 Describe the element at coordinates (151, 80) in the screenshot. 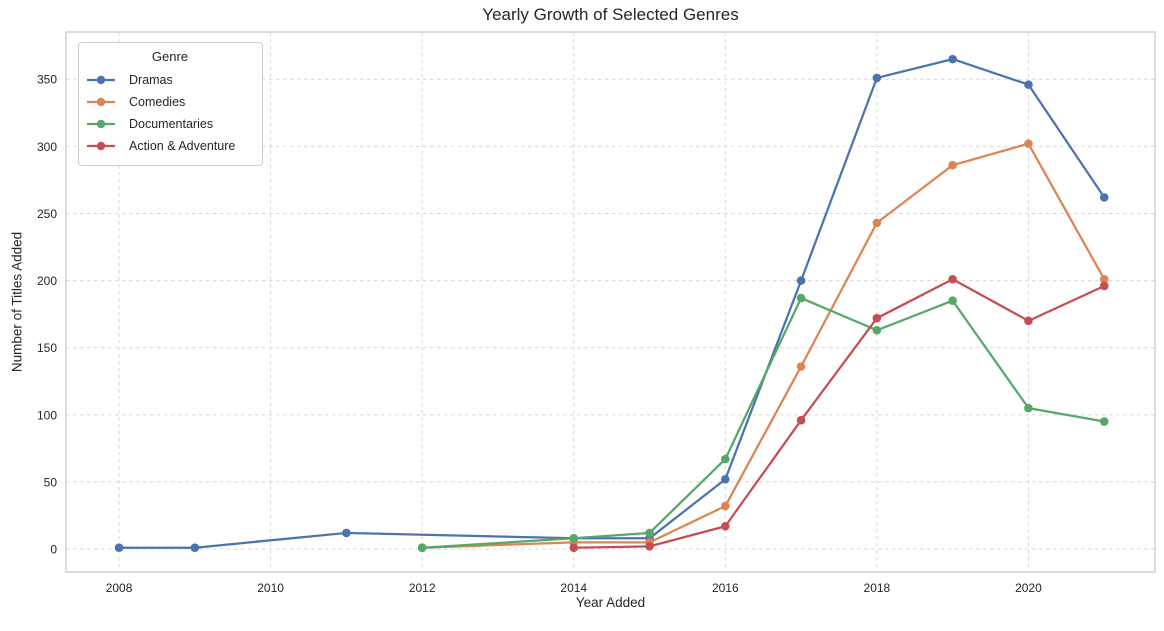

I see `legend-label: Dramas` at that location.